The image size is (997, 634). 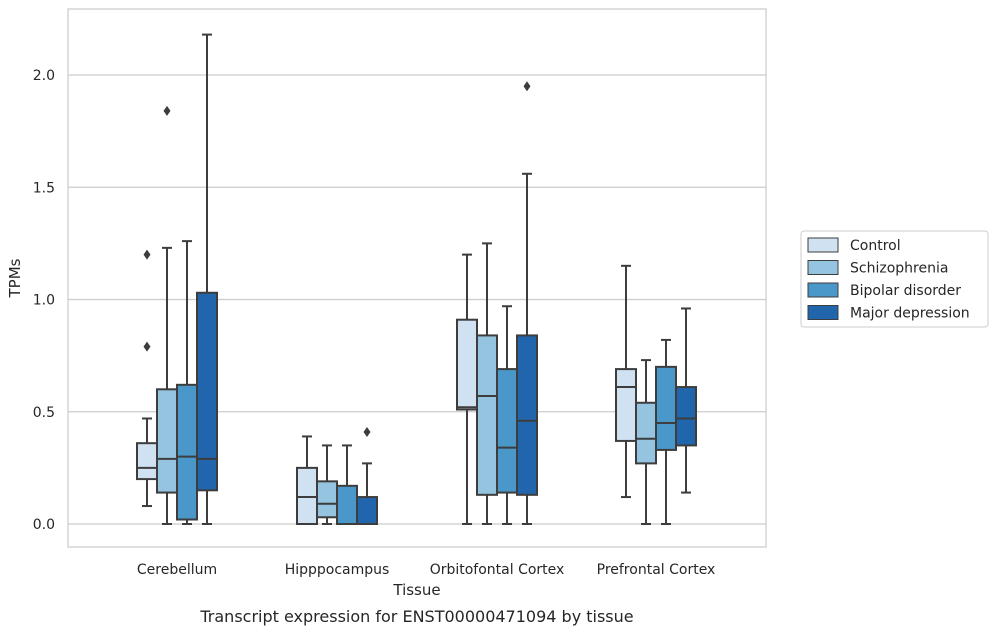 I want to click on y-tick-label: 2.0, so click(x=44, y=76).